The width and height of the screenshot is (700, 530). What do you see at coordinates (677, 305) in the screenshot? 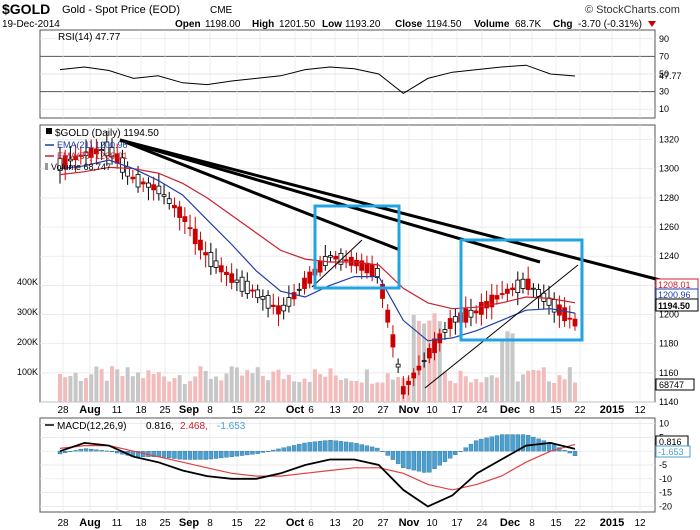
I see `close-tag-box` at bounding box center [677, 305].